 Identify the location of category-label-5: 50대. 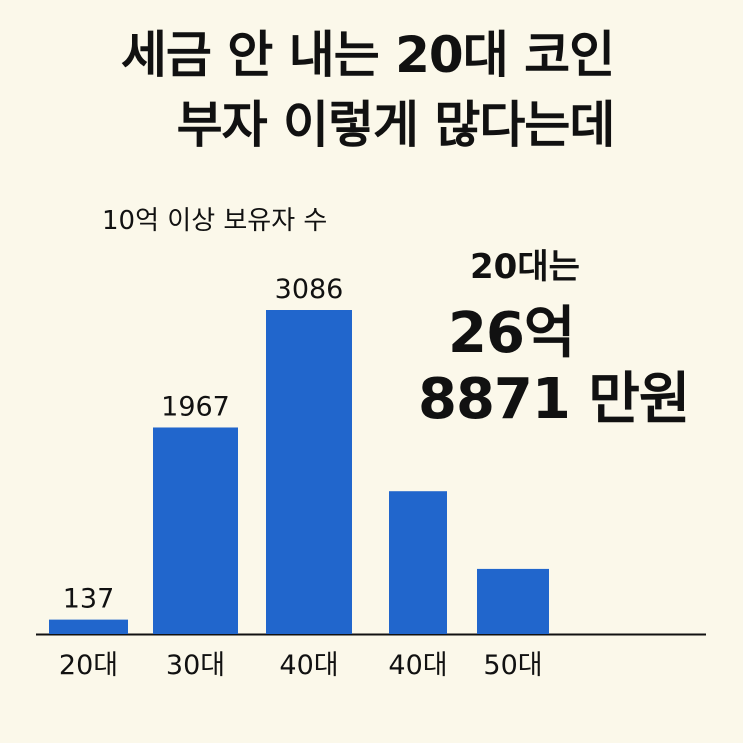
(512, 665).